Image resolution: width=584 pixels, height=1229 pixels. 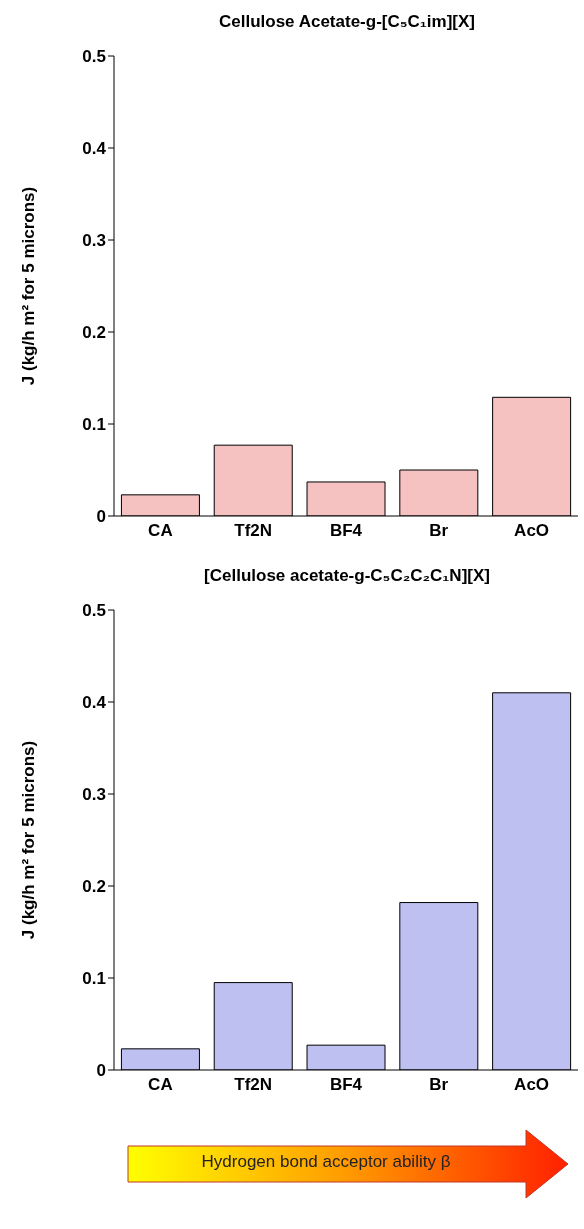 What do you see at coordinates (326, 1162) in the screenshot?
I see `text: Hydrogen bond acceptor ability β` at bounding box center [326, 1162].